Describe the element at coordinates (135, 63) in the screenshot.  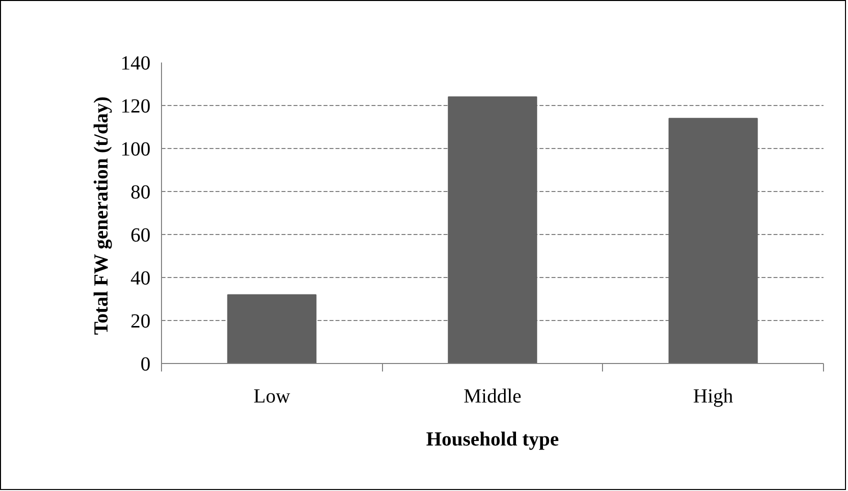
I see `y-tick-label: 140` at that location.